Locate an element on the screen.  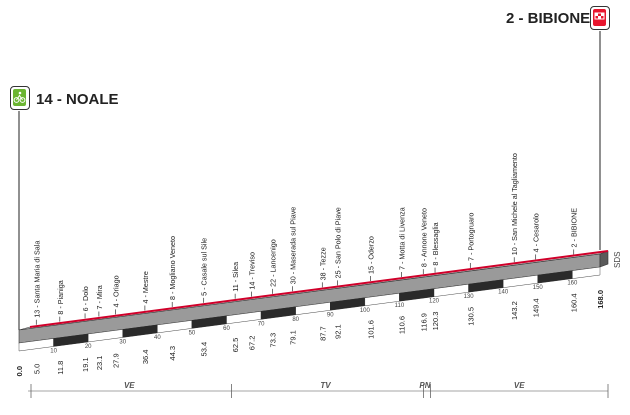
km-value: 53.4 is located at coordinates (204, 349).